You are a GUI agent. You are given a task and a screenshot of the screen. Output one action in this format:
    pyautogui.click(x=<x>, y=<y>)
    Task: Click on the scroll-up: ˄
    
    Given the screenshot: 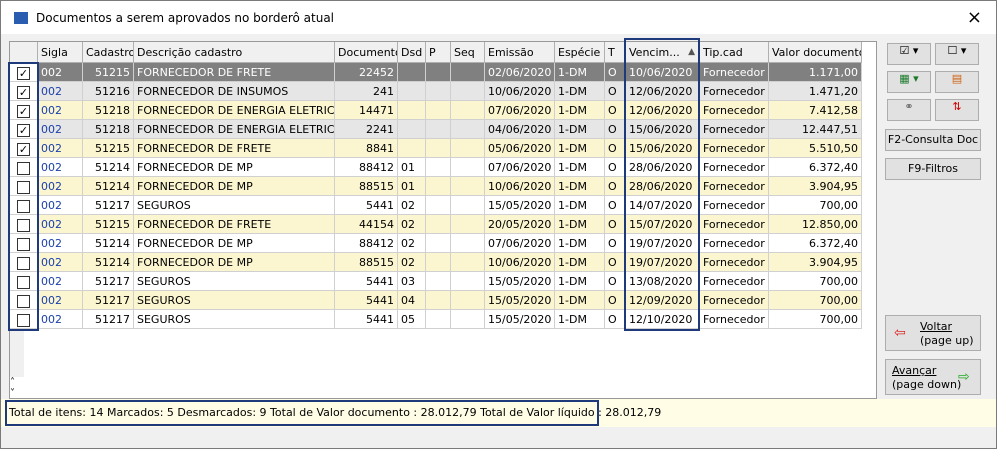 What is the action you would take?
    pyautogui.click(x=12, y=382)
    